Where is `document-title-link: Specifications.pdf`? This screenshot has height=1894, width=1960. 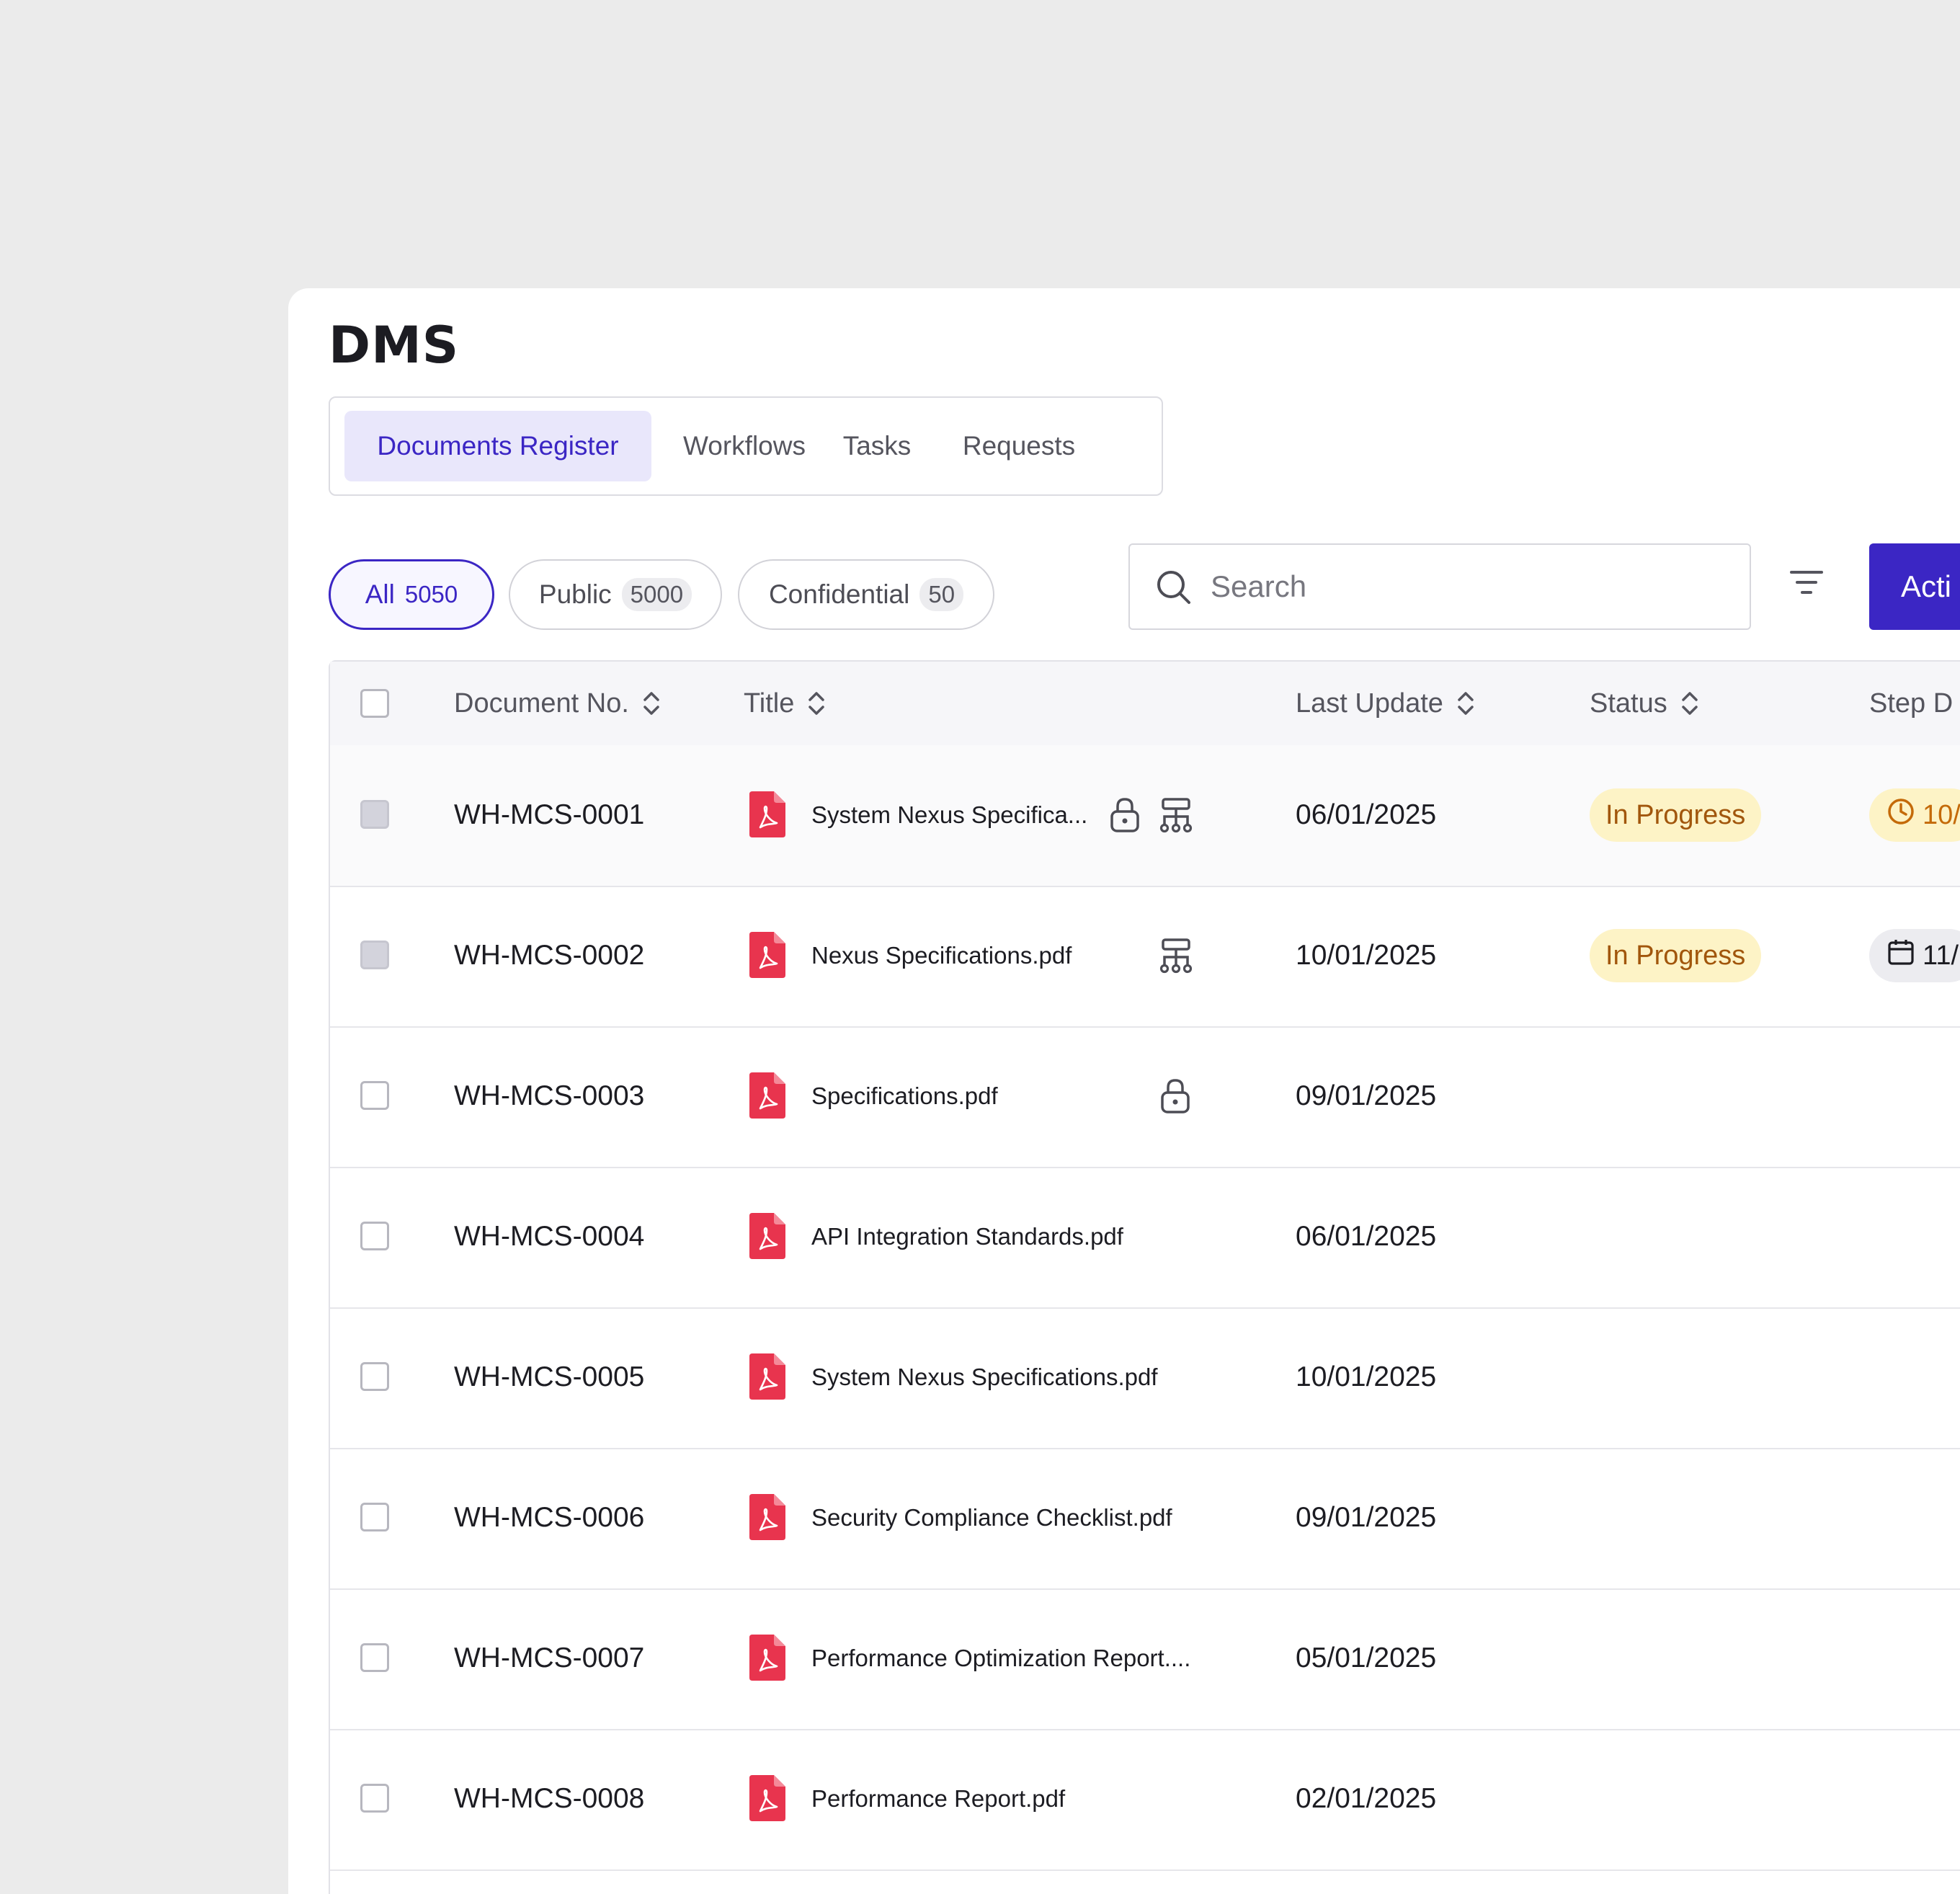 document-title-link: Specifications.pdf is located at coordinates (904, 1095).